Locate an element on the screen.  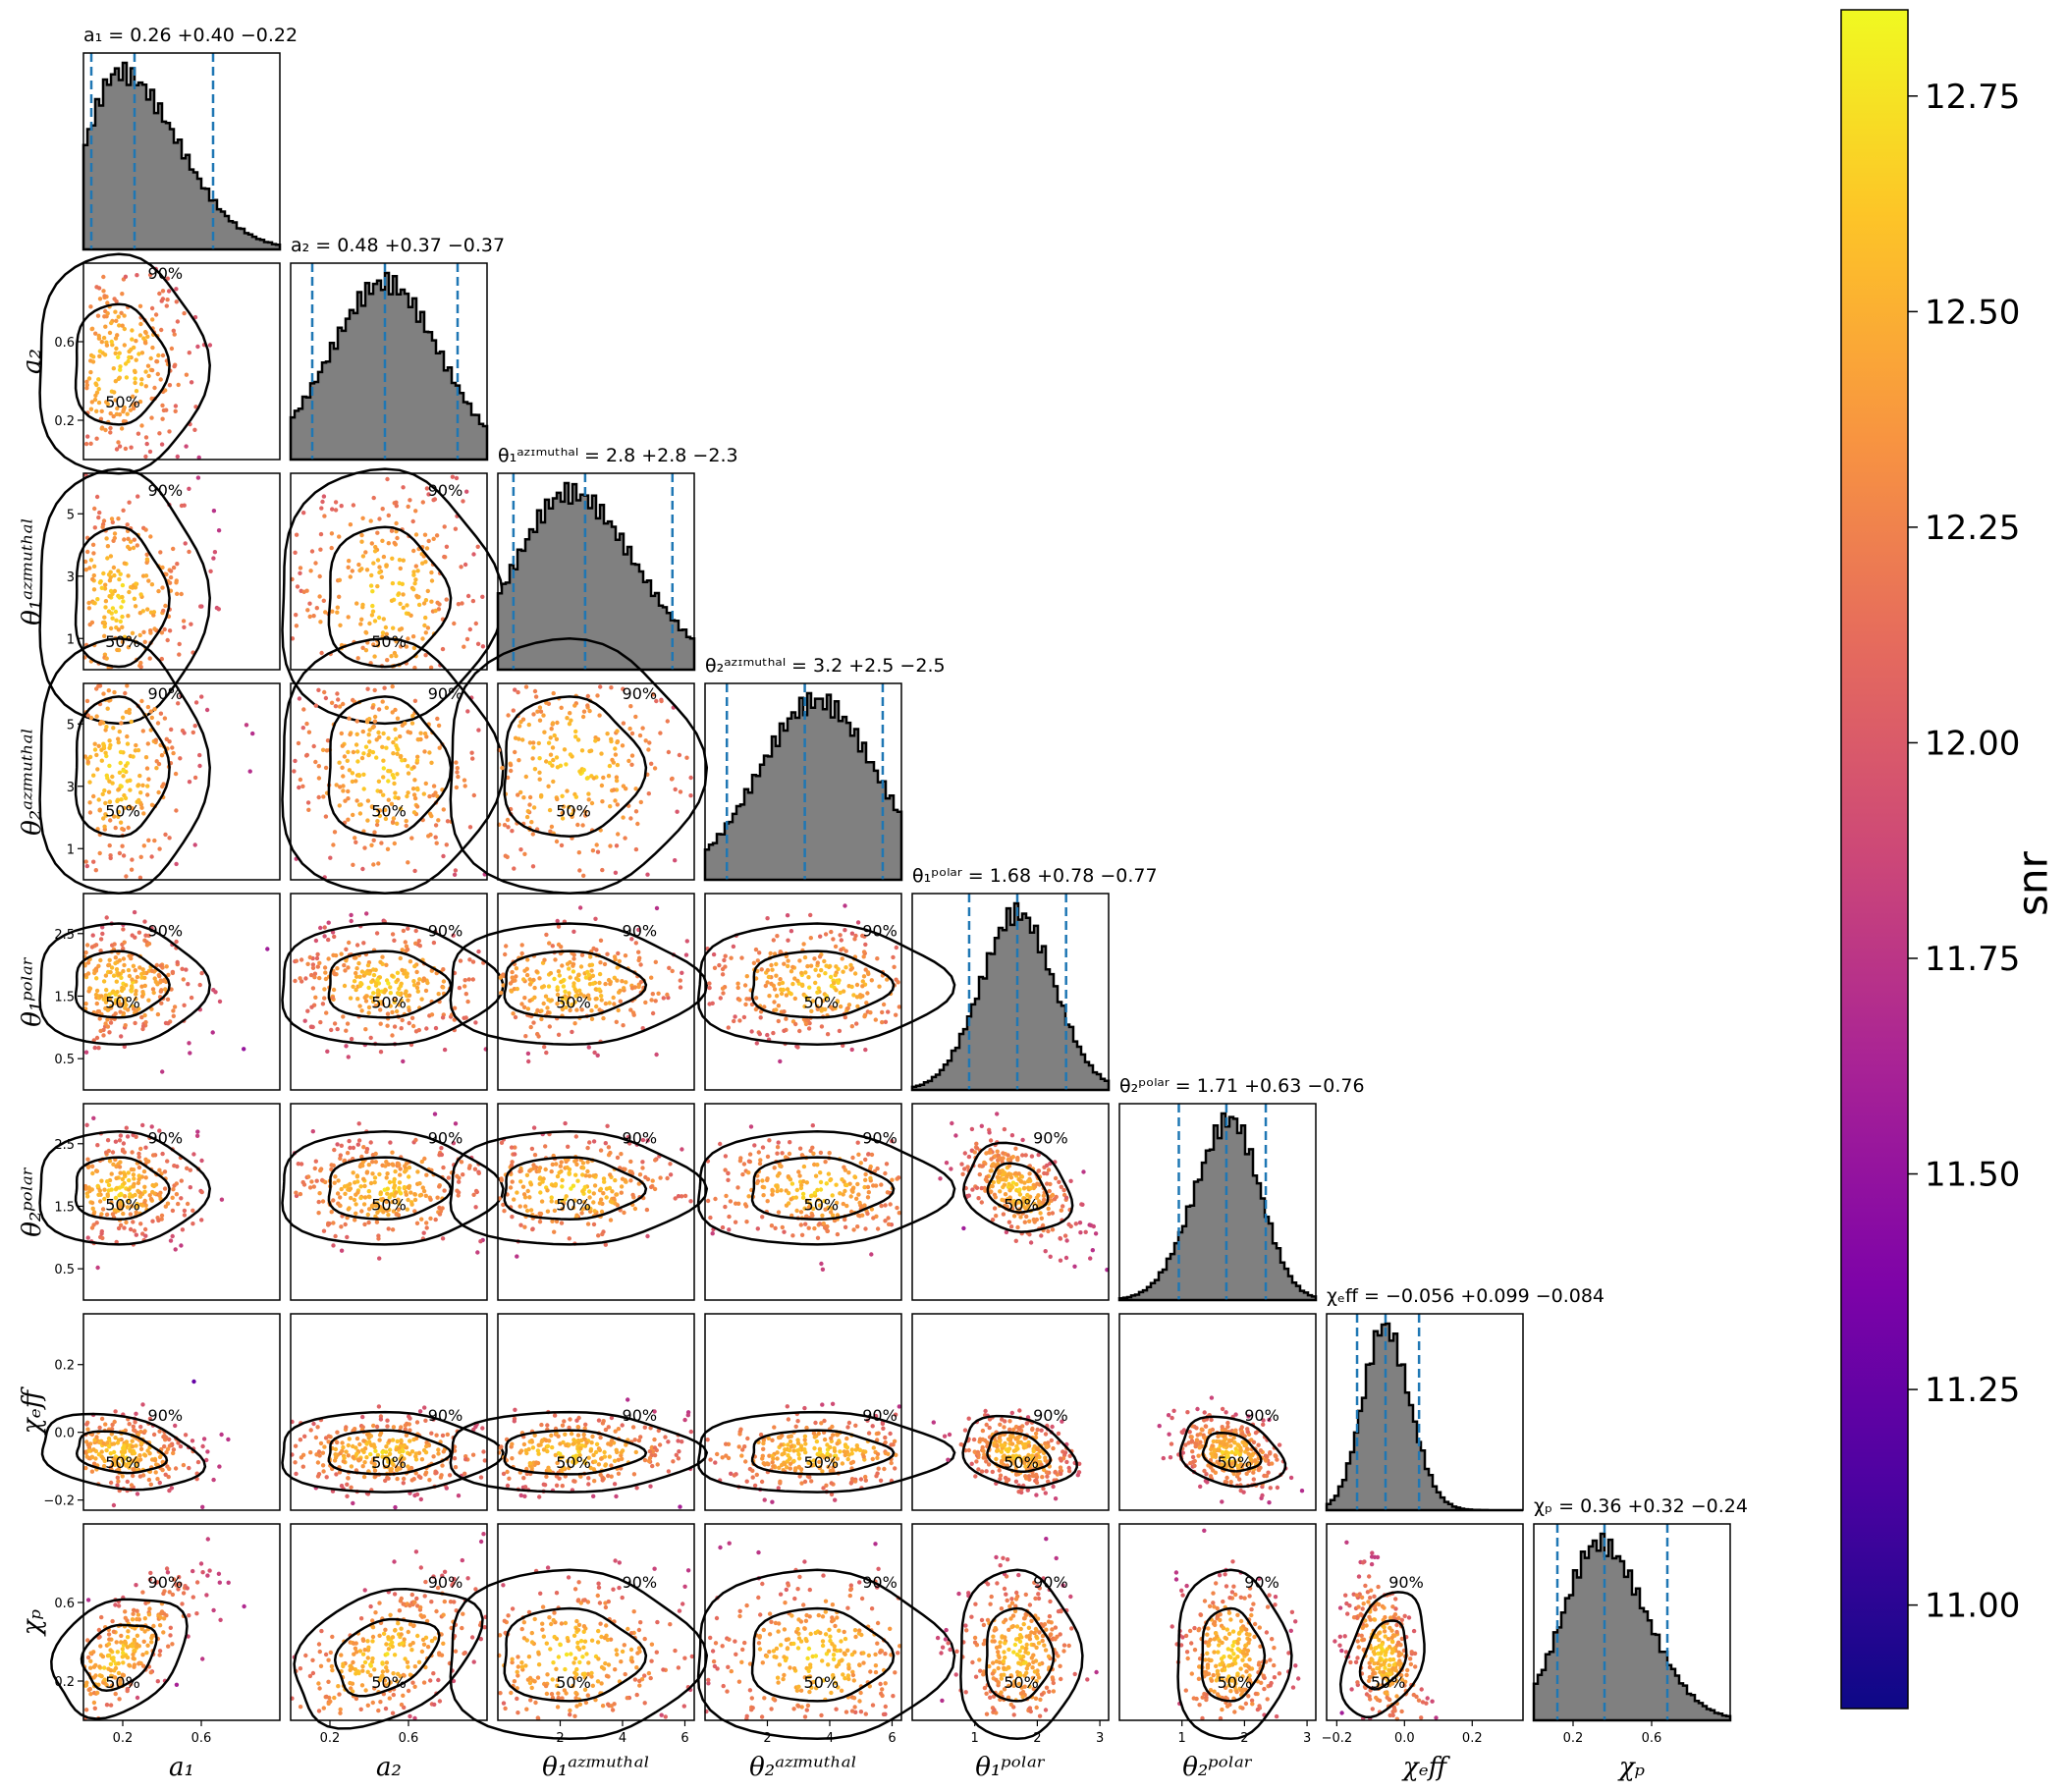
contour-label-90: 90% is located at coordinates (166, 931).